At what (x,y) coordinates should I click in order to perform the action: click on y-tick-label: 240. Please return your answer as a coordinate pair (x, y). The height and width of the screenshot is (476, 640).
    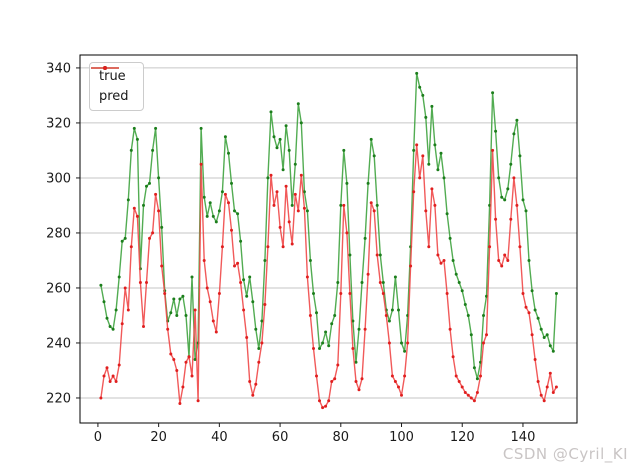
    Looking at the image, I should click on (58, 343).